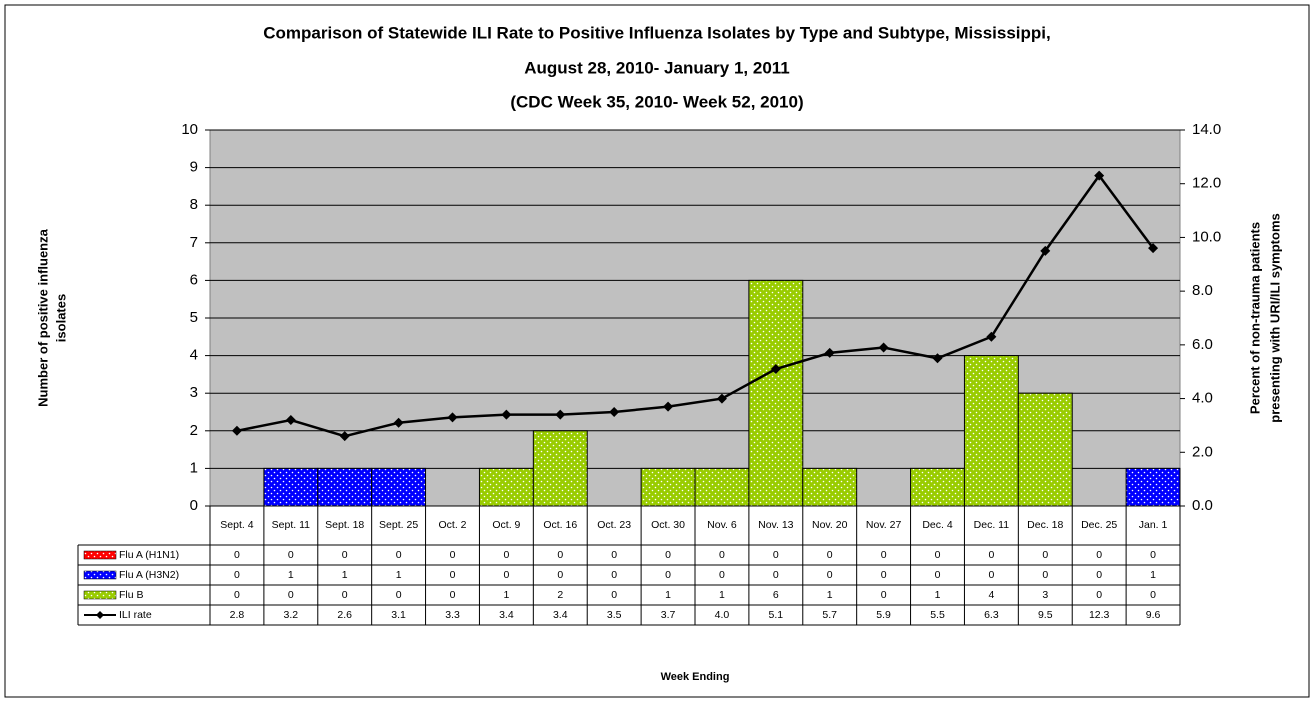  Describe the element at coordinates (657, 67) in the screenshot. I see `chart-title: August 28, 2010- January 1, 2011` at that location.